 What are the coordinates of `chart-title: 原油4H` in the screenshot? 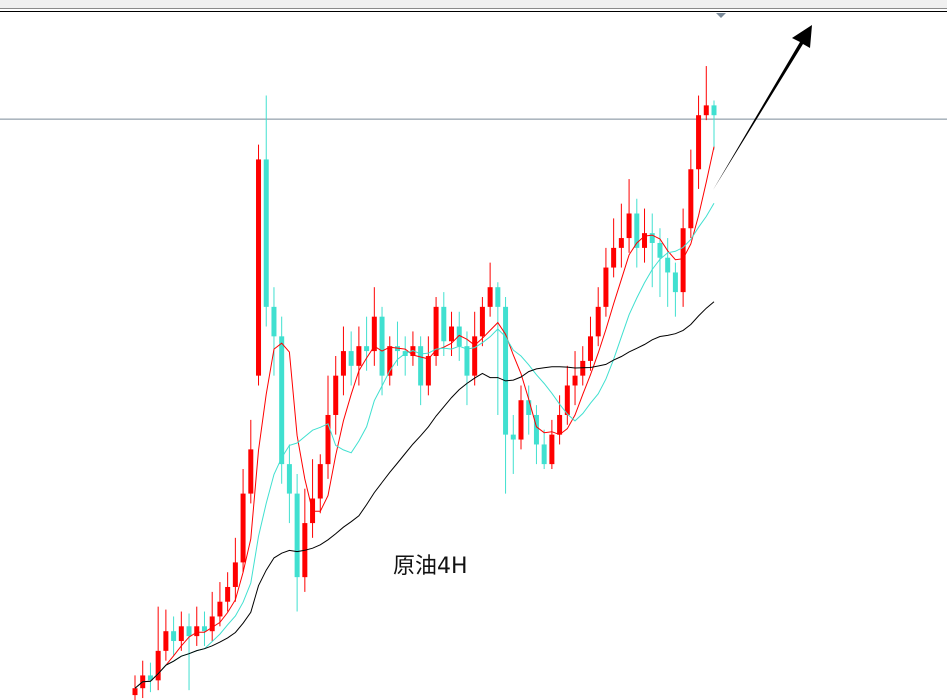 It's located at (430, 566).